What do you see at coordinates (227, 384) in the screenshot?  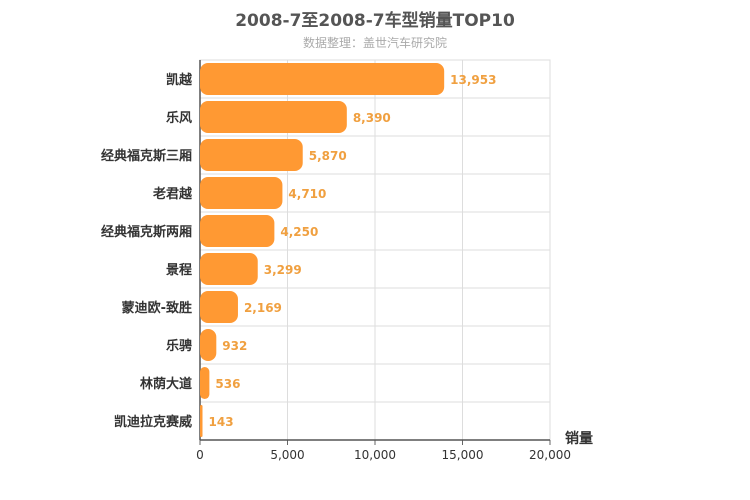 I see `data-label: 536` at bounding box center [227, 384].